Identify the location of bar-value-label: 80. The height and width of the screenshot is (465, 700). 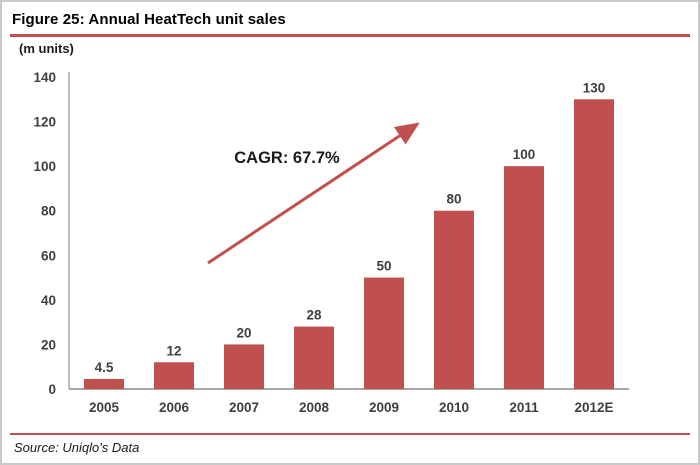
(453, 199).